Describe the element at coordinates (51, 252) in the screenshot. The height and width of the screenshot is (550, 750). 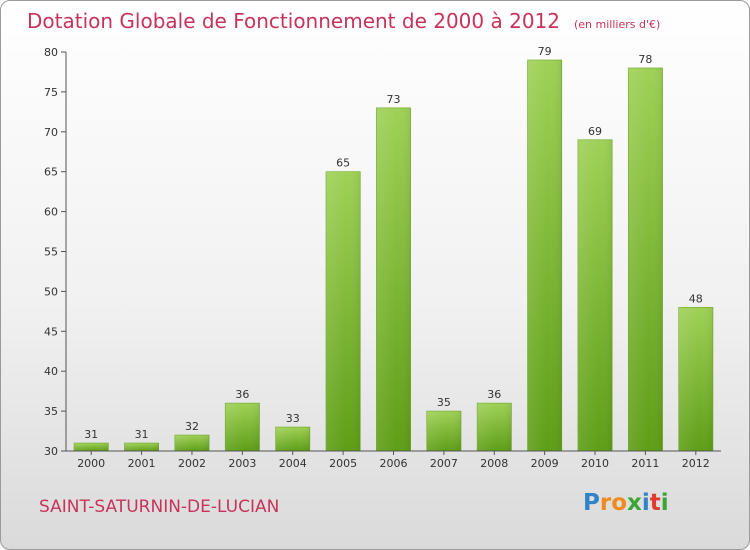
I see `y-tick-label: 55` at that location.